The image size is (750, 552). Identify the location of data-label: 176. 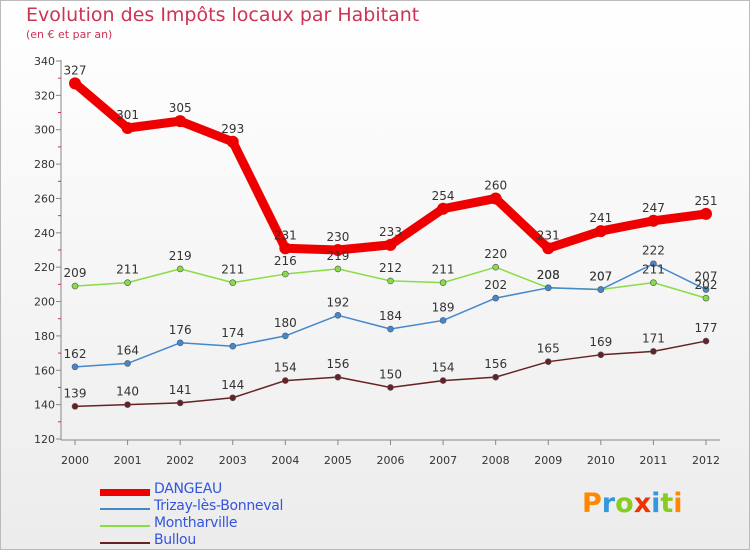
(180, 330).